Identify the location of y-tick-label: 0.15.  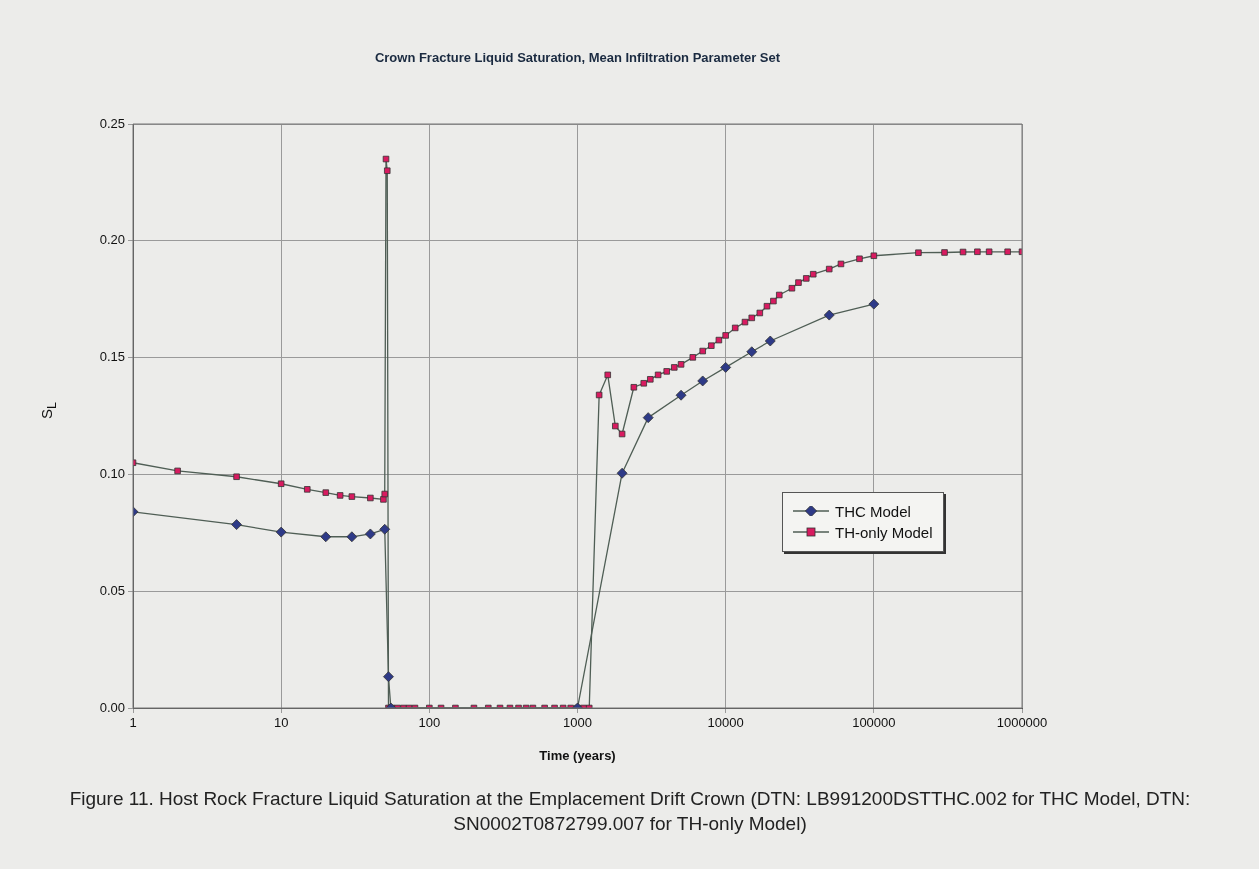
(112, 357).